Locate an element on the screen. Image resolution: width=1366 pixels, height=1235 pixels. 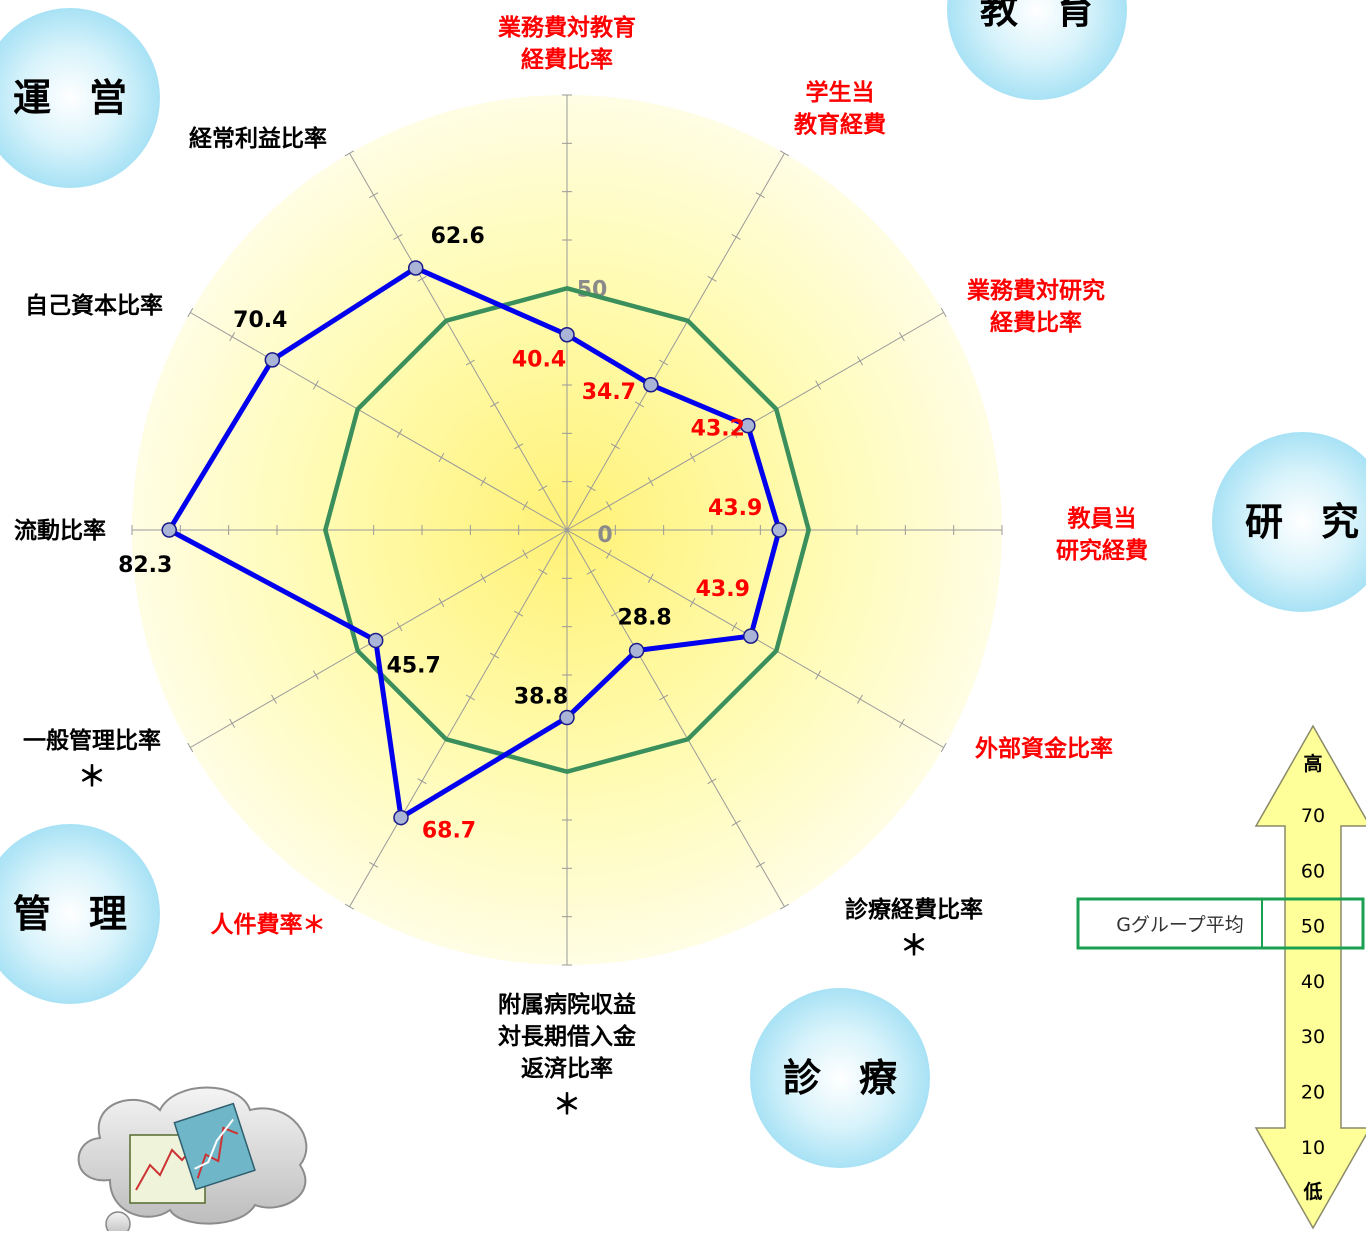
value-label: 28.8 is located at coordinates (644, 618).